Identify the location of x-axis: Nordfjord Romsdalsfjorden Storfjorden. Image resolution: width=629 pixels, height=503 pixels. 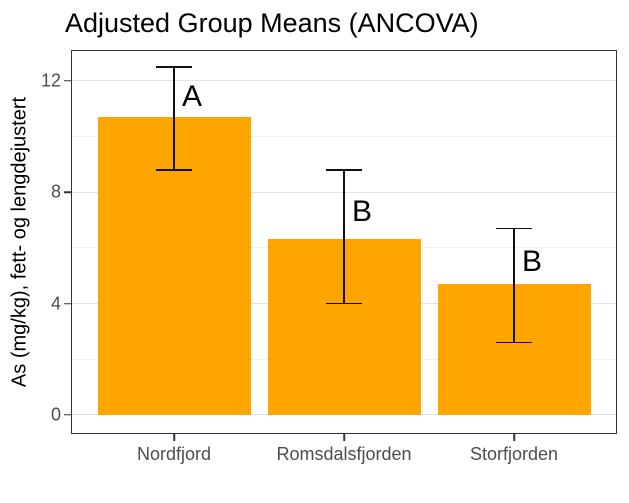
(344, 456).